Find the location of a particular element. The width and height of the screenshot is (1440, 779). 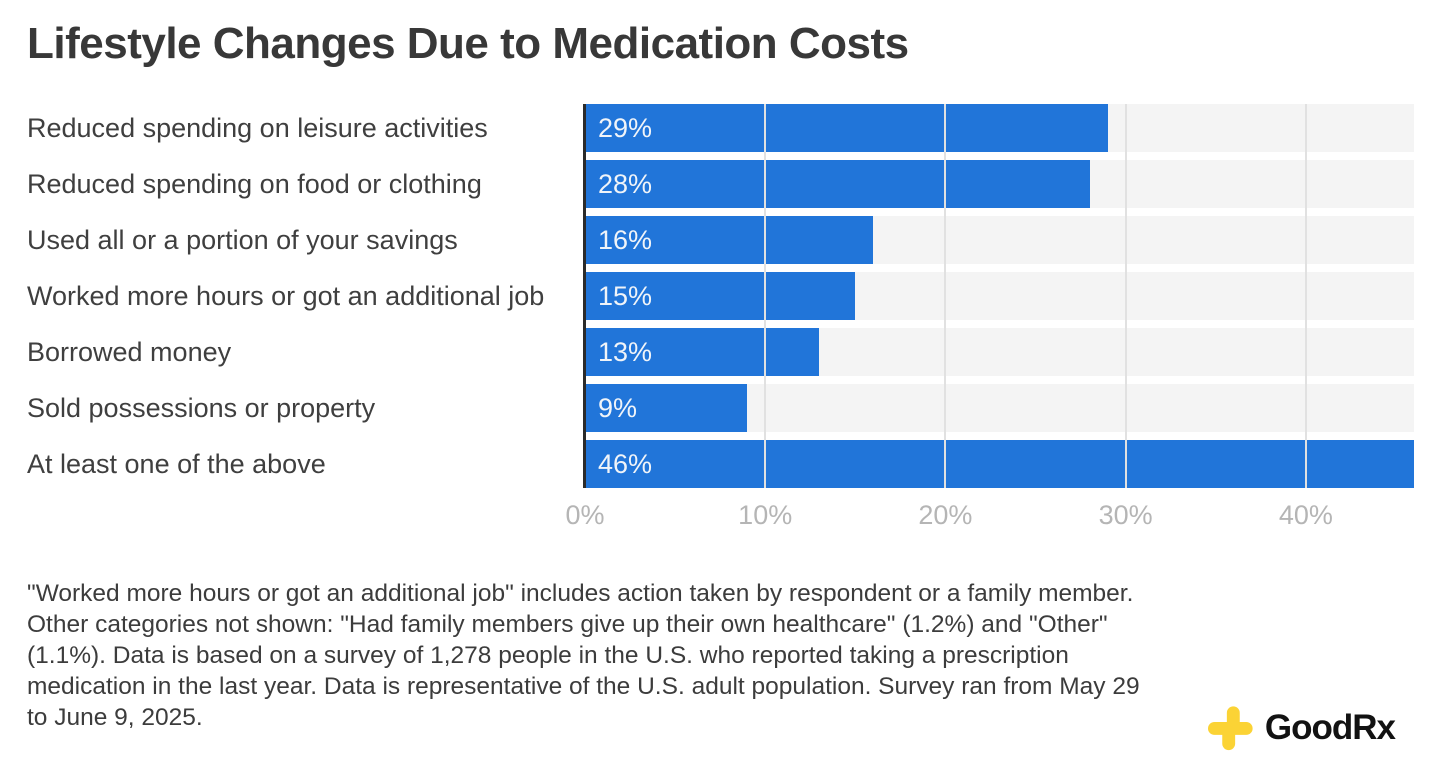

bar-track: 16% is located at coordinates (999, 240).